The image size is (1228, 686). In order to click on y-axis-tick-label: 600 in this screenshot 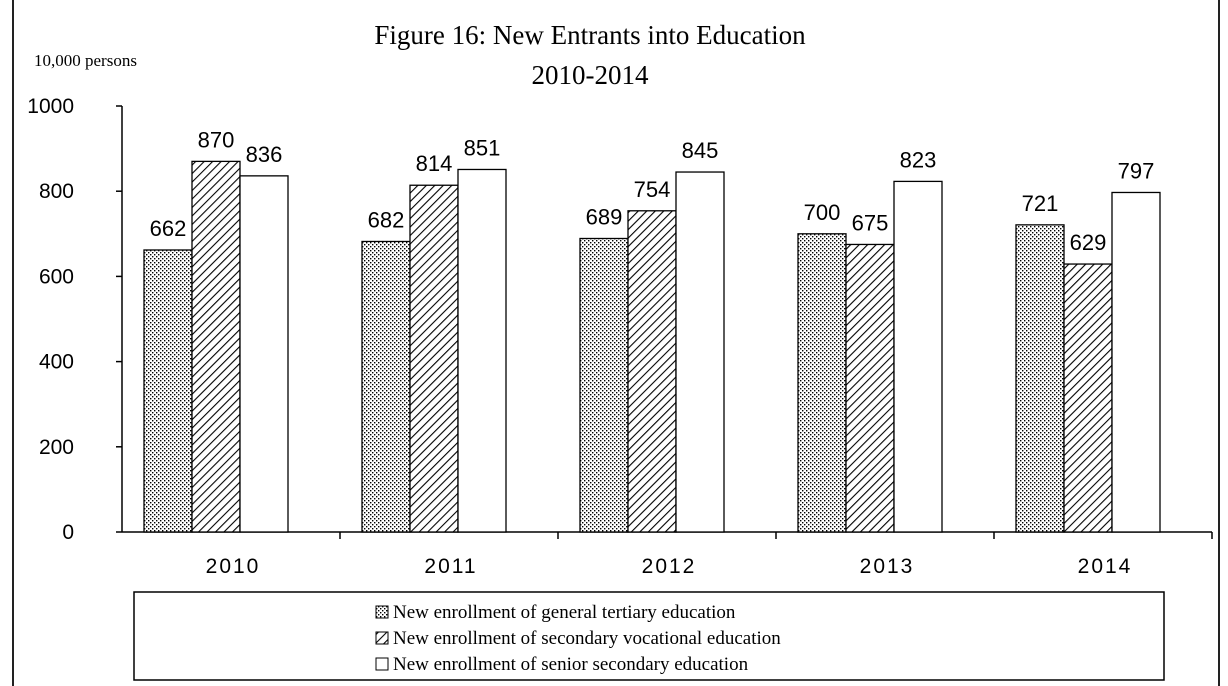, I will do `click(56, 276)`.